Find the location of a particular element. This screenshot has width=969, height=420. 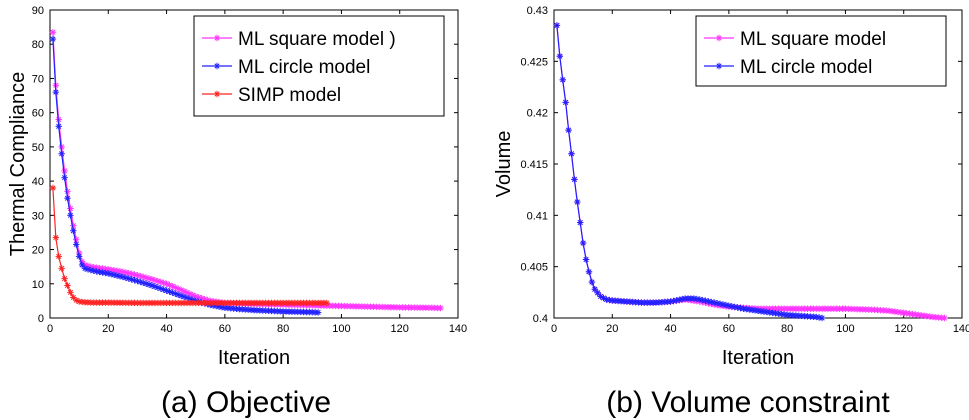

objective-x-tick-label: 120 is located at coordinates (400, 329).